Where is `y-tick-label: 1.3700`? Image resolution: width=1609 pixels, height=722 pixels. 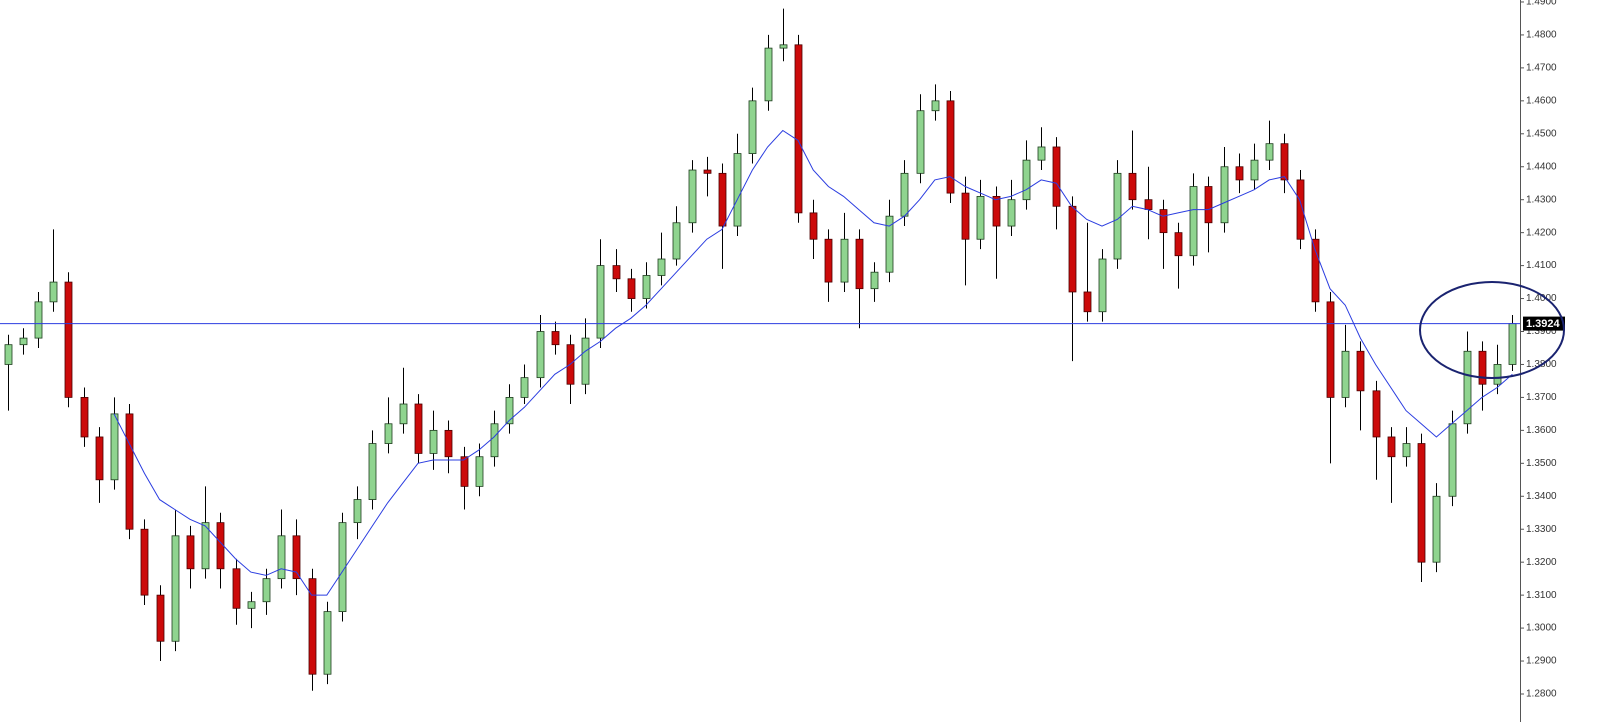
y-tick-label: 1.3700 is located at coordinates (1541, 397).